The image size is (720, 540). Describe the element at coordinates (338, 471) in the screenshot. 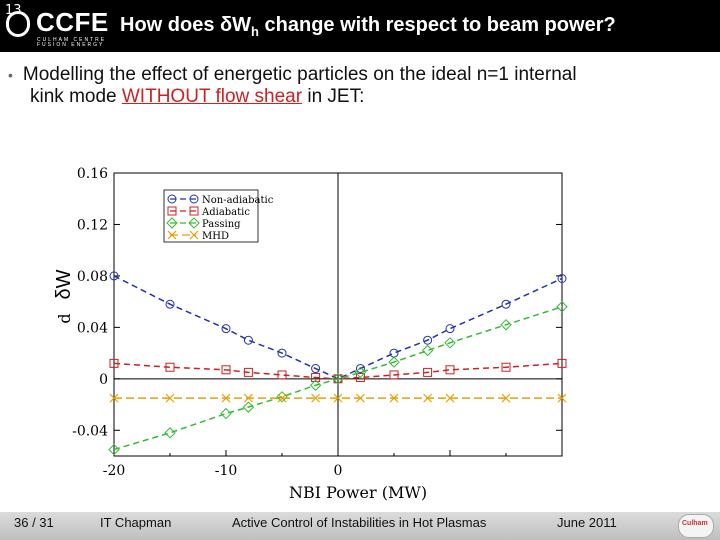

I see `x-tick-label: 0` at that location.